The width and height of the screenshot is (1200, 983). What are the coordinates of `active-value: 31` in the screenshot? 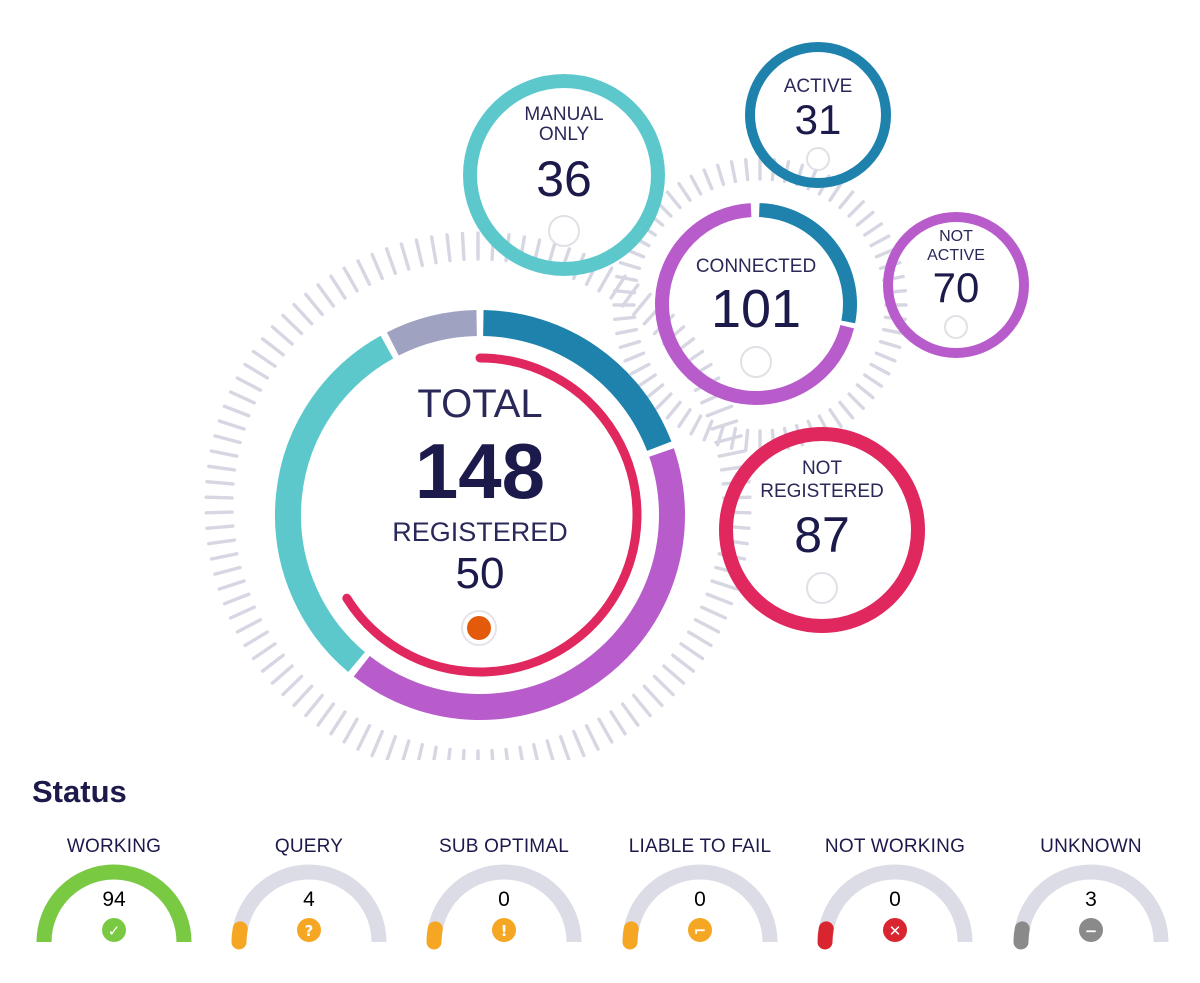 It's located at (818, 119).